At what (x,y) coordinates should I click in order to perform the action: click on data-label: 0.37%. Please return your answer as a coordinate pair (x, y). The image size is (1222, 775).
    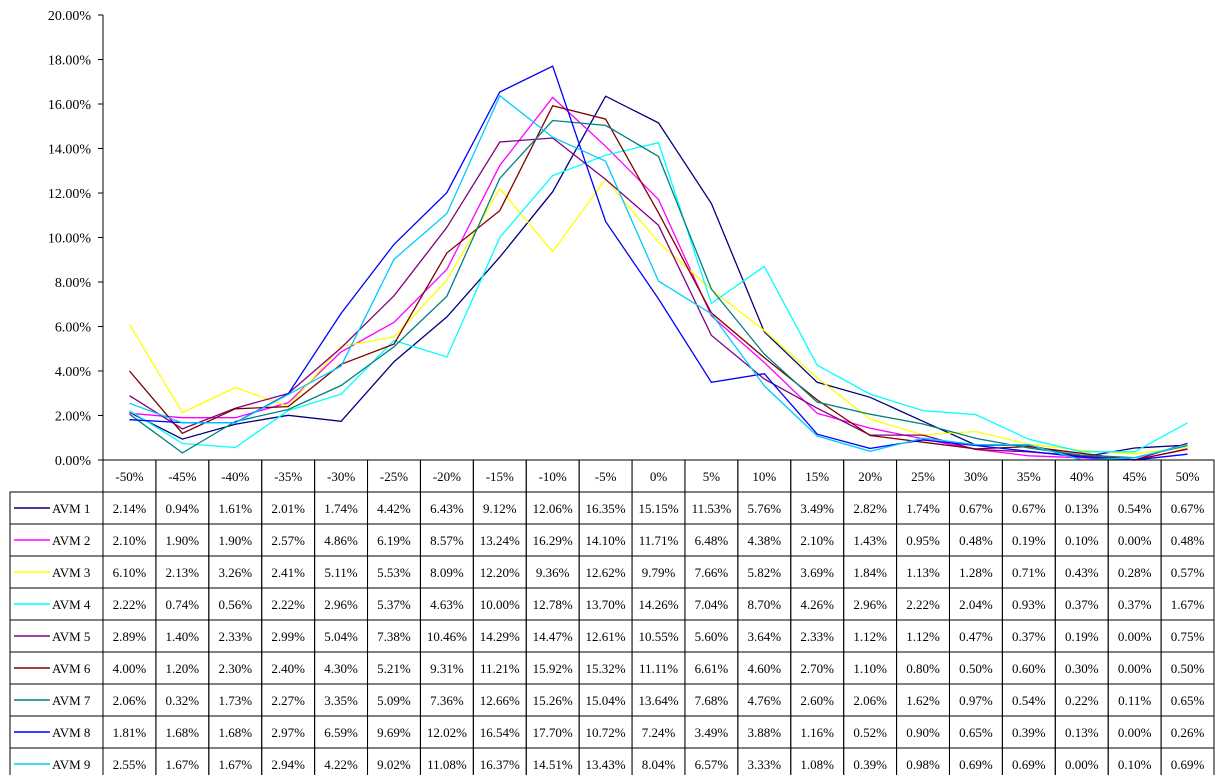
    Looking at the image, I should click on (1082, 604).